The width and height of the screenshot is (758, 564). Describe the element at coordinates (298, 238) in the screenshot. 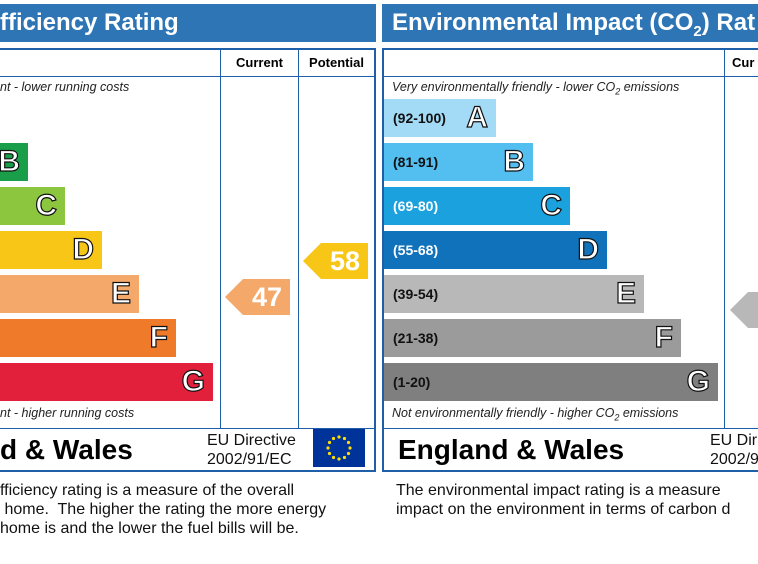

I see `energy-potential-col-line` at that location.